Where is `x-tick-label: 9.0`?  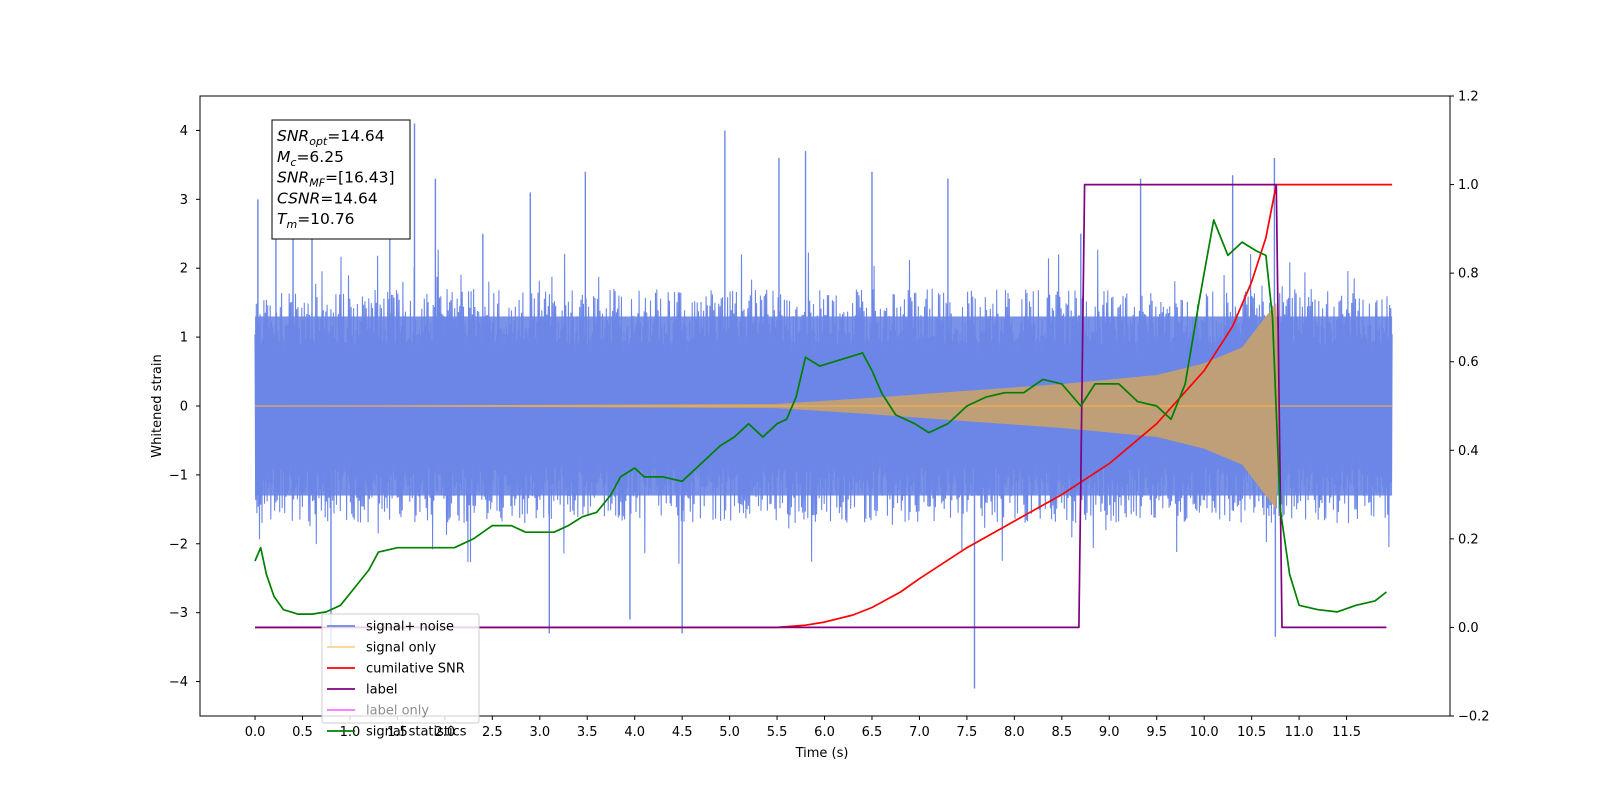 x-tick-label: 9.0 is located at coordinates (1109, 732).